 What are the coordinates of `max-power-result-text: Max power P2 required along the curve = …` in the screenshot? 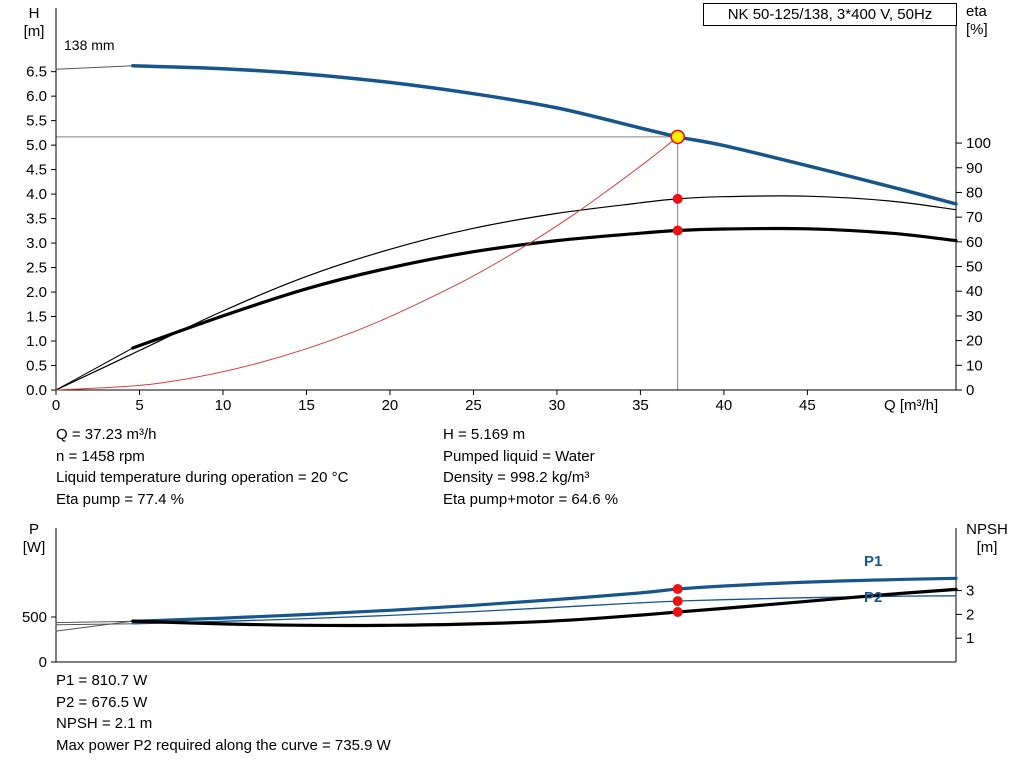 It's located at (223, 745).